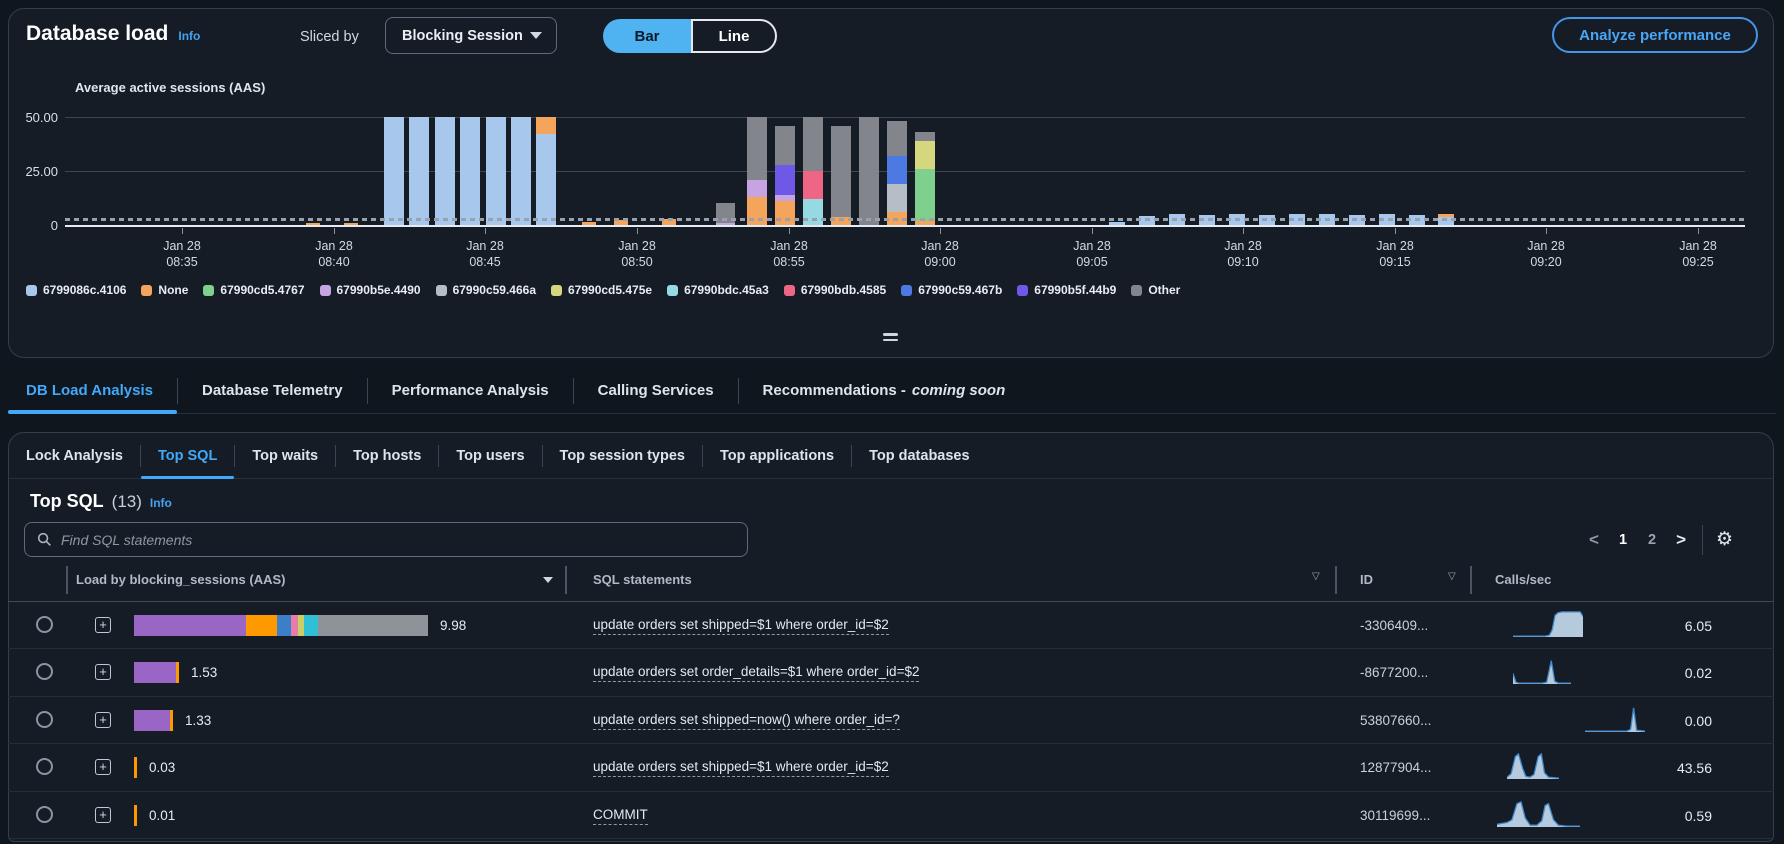 Image resolution: width=1784 pixels, height=844 pixels. Describe the element at coordinates (153, 720) in the screenshot. I see `load-bar` at that location.